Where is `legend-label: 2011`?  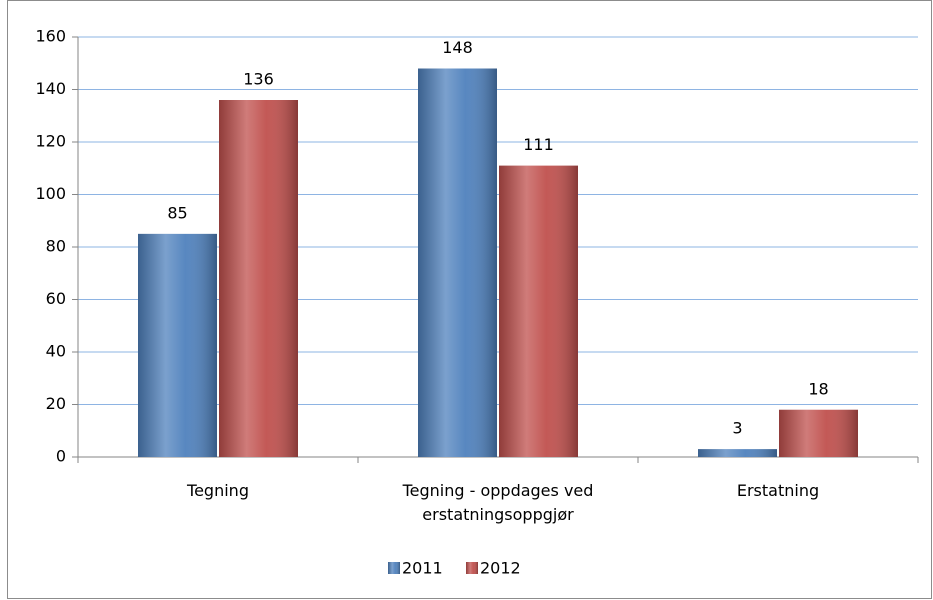 legend-label: 2011 is located at coordinates (422, 568).